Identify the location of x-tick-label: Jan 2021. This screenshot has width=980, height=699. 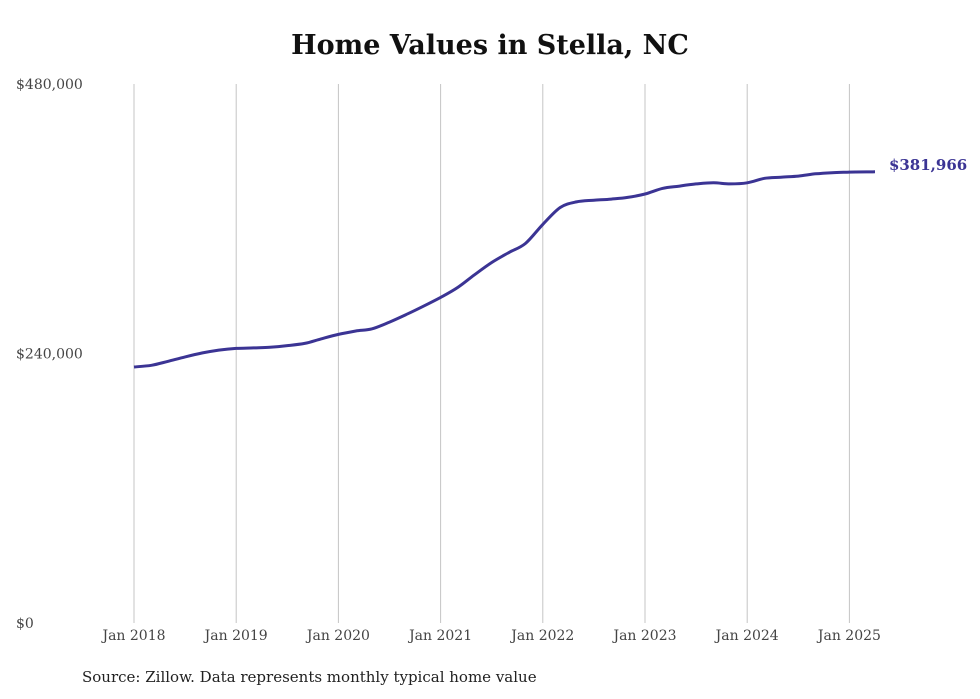
(439, 636).